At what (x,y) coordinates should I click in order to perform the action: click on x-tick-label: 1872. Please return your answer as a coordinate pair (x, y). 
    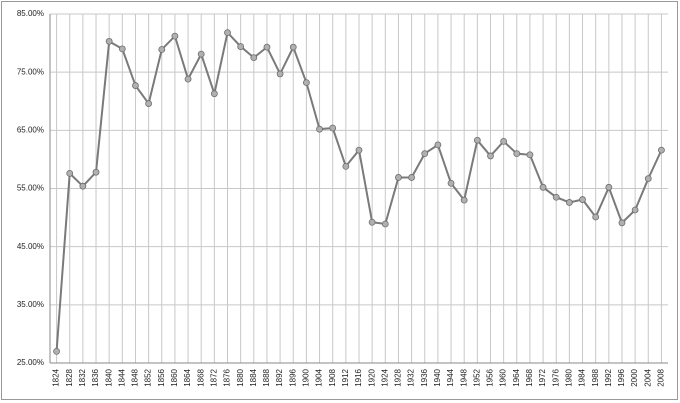
    Looking at the image, I should click on (213, 377).